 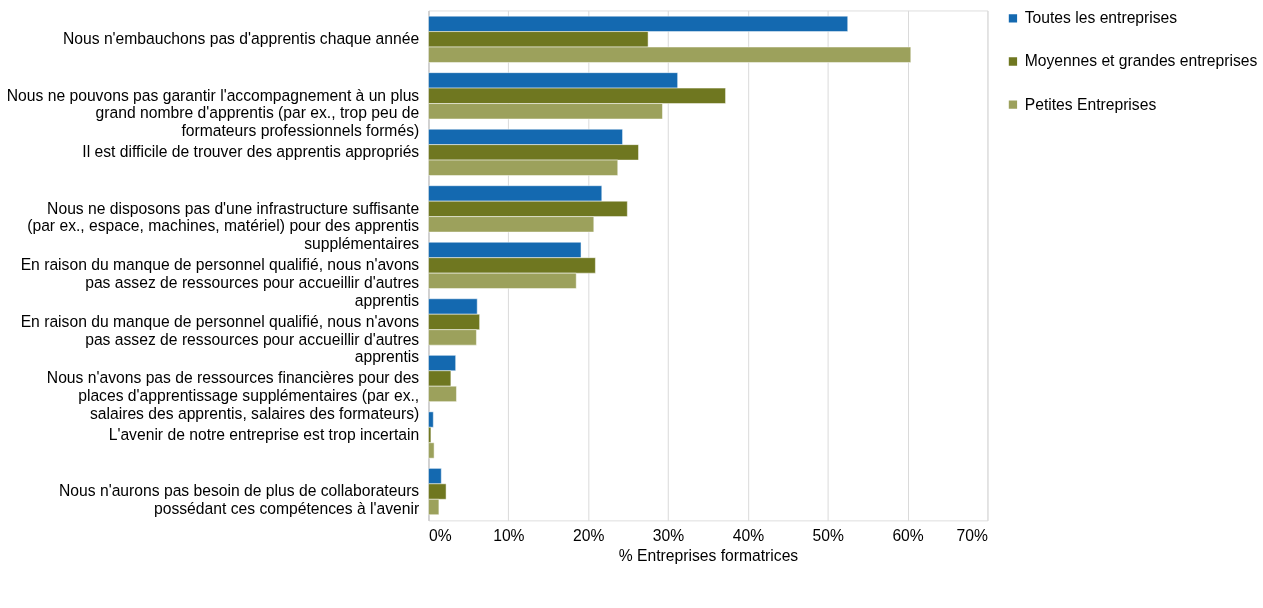 I want to click on legend-label: Toutes les entreprises, so click(x=1101, y=18).